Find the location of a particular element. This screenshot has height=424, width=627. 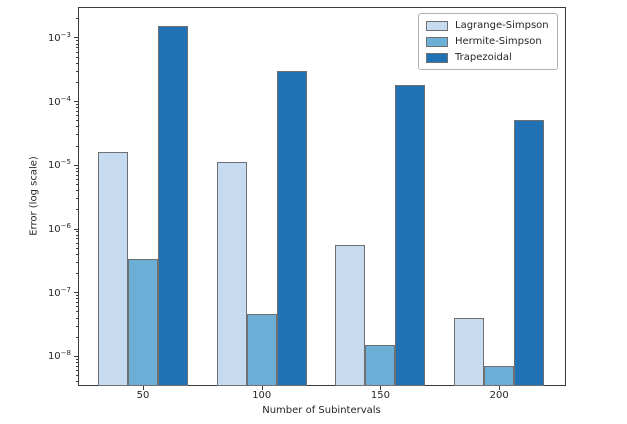

x-tick-label: 50 is located at coordinates (143, 395).